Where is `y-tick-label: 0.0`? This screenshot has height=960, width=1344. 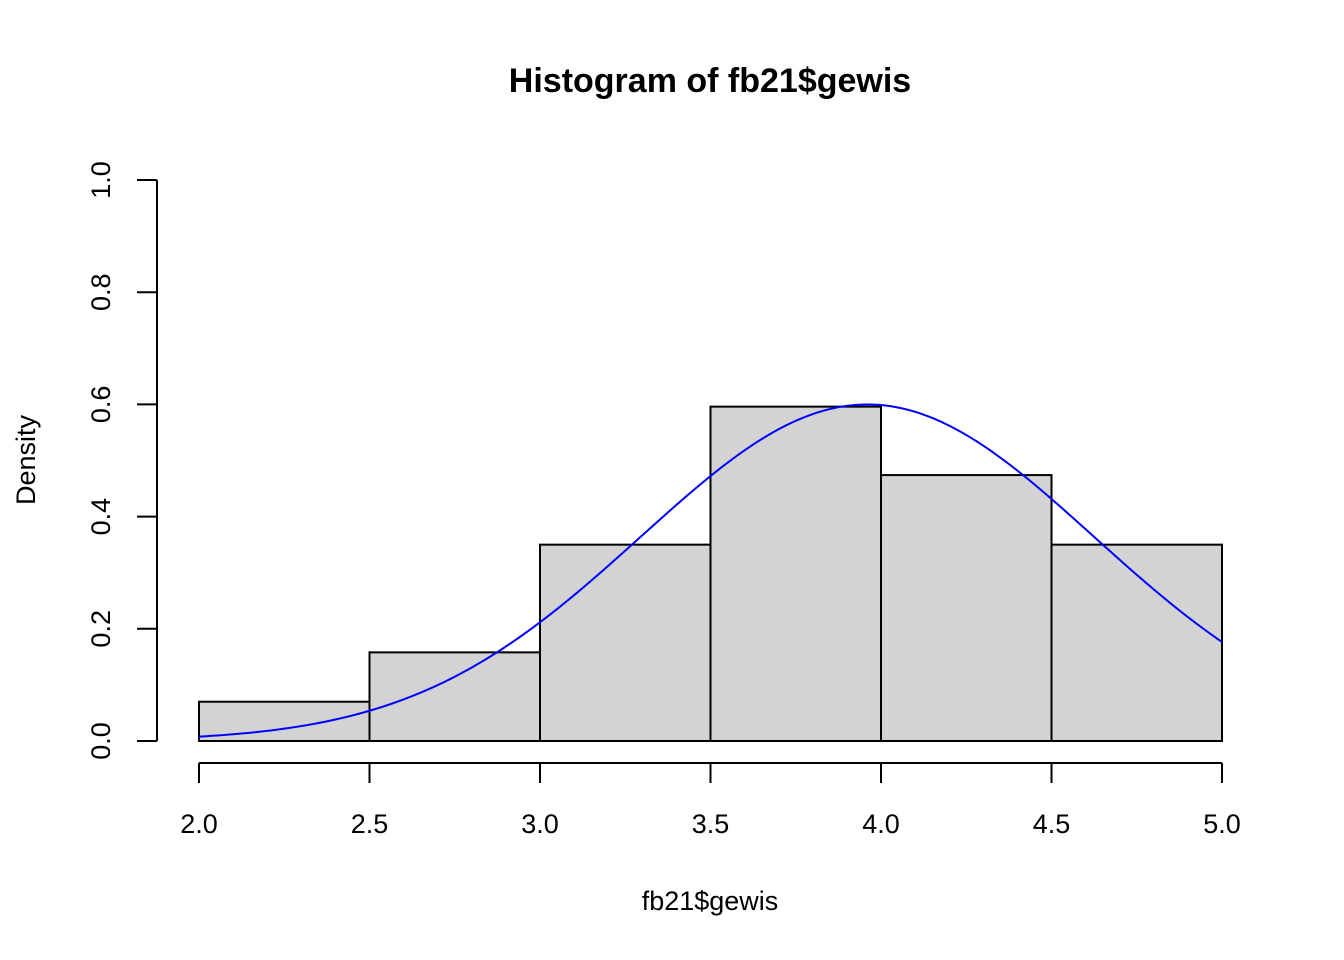
y-tick-label: 0.0 is located at coordinates (101, 741).